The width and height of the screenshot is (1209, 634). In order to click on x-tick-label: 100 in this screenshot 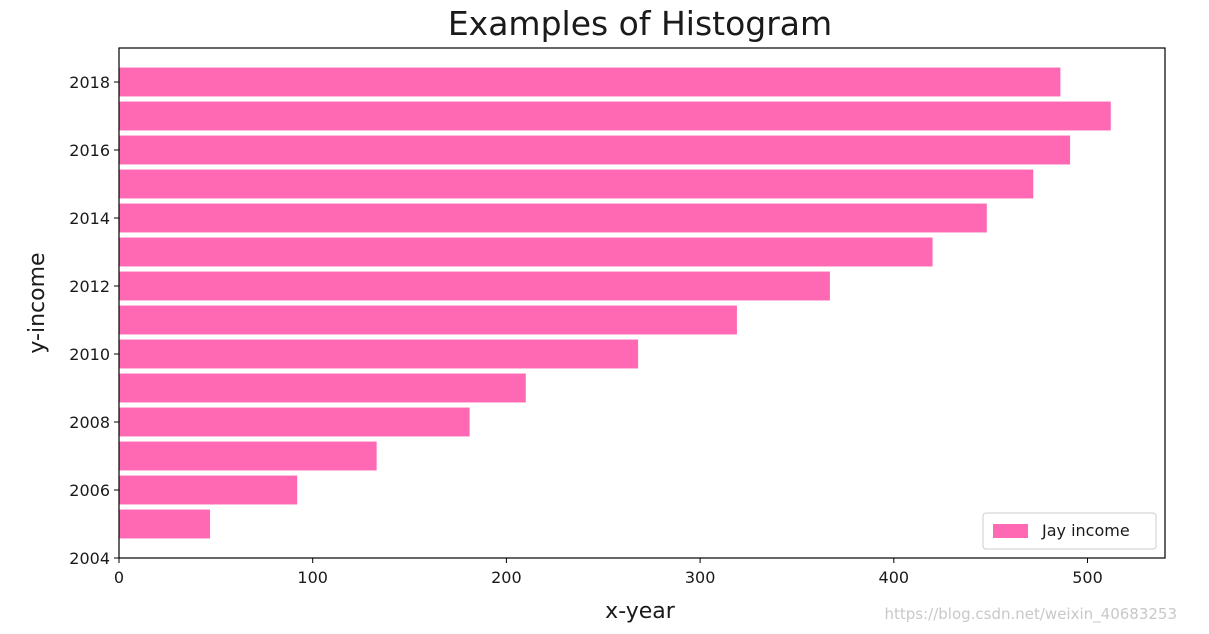, I will do `click(312, 577)`.